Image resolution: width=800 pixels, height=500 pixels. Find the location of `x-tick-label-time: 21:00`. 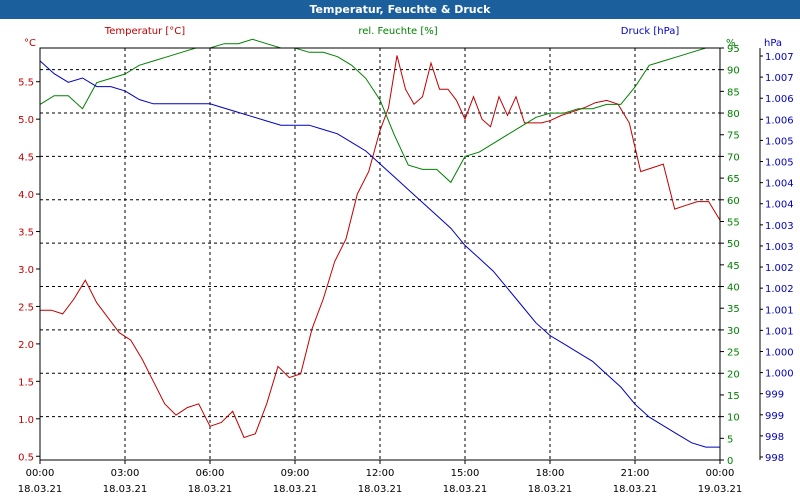

x-tick-label-time: 21:00 is located at coordinates (635, 473).